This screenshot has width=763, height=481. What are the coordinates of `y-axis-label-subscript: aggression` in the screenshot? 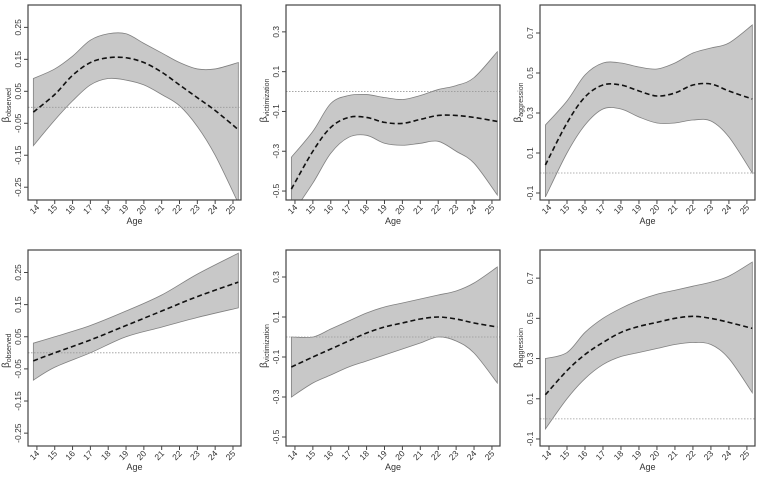 It's located at (521, 99).